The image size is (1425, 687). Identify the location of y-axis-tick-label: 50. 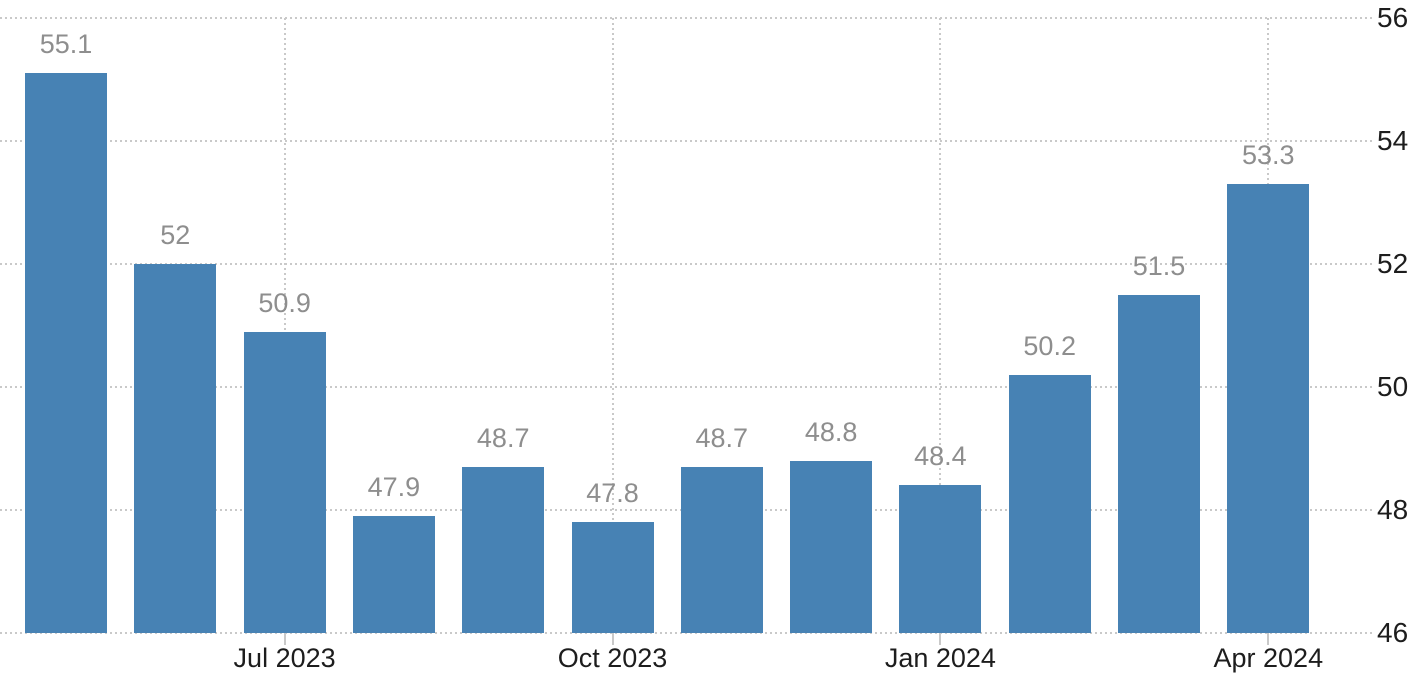
(1393, 386).